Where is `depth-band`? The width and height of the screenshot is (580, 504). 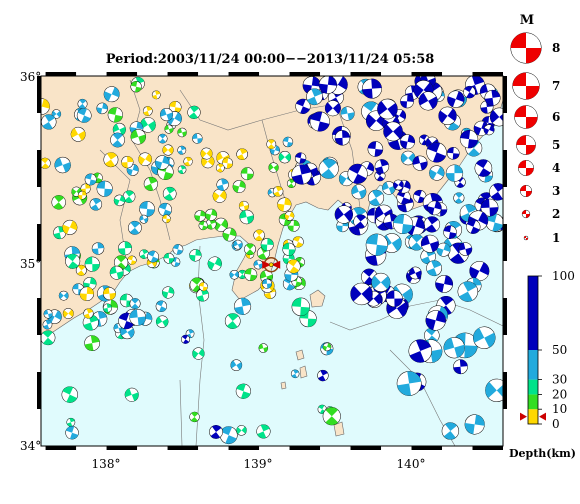
depth-band is located at coordinates (533, 387).